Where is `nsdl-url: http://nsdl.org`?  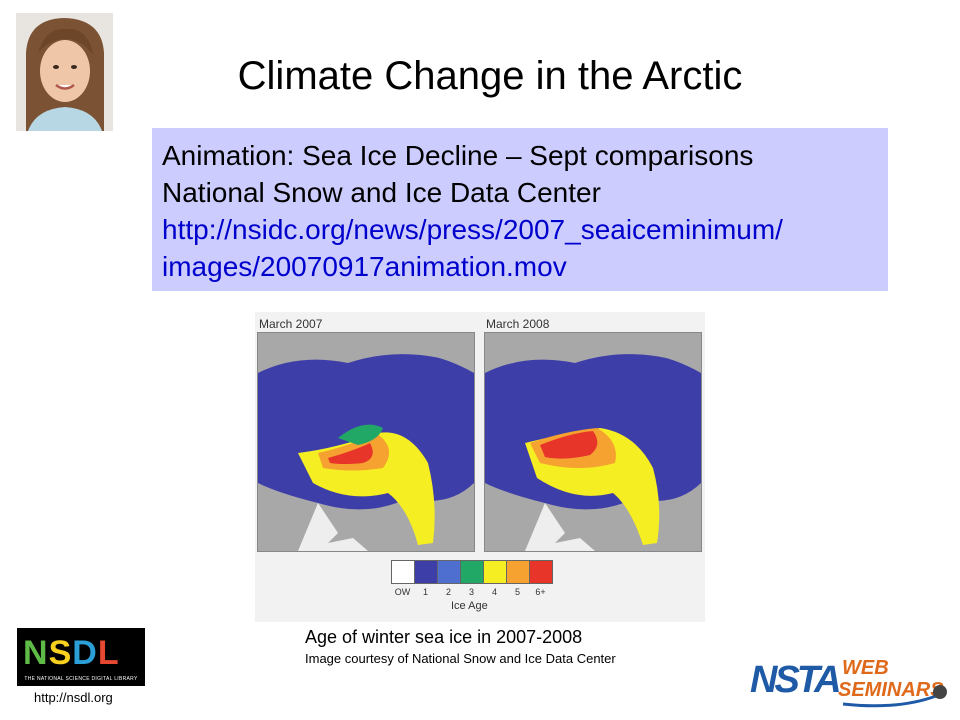 nsdl-url: http://nsdl.org is located at coordinates (73, 697).